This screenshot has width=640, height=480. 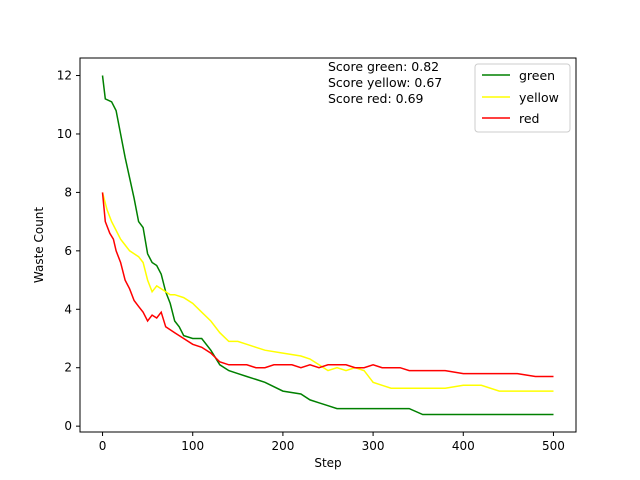 I want to click on score-yellow-annotation: Score yellow: 0.67, so click(x=385, y=82).